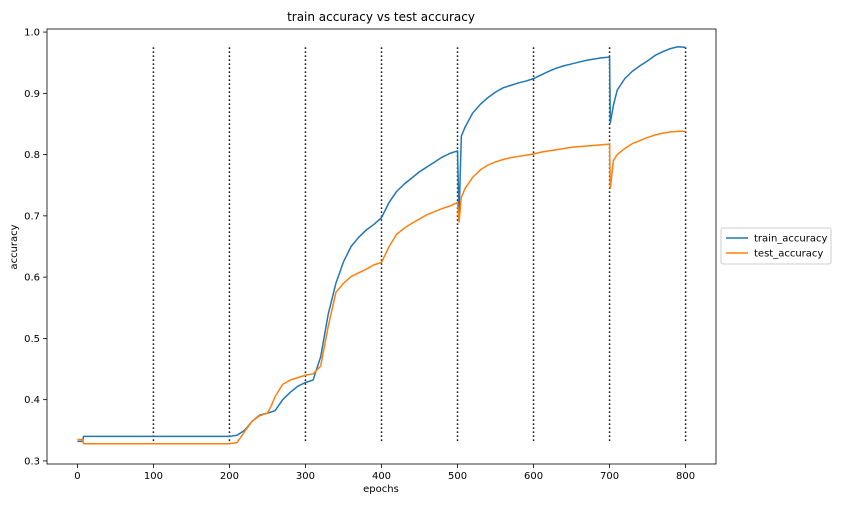 Image resolution: width=842 pixels, height=507 pixels. What do you see at coordinates (14, 246) in the screenshot?
I see `y-axis-label: accuracy` at bounding box center [14, 246].